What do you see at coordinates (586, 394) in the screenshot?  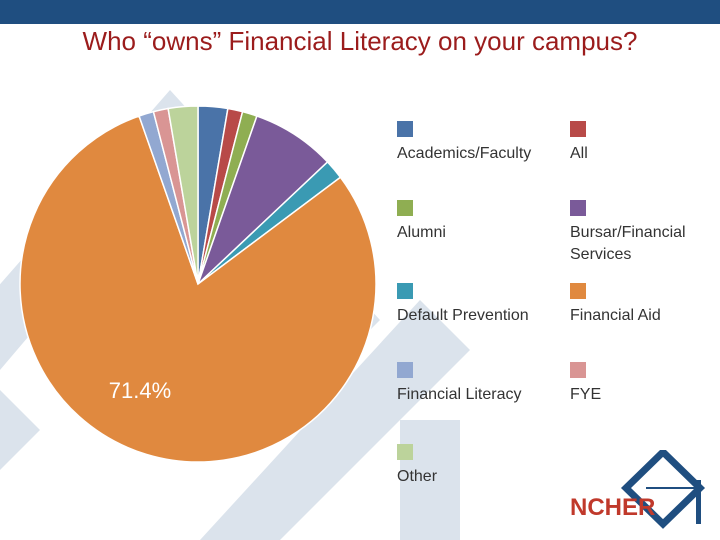 I see `legend-label: FYE` at bounding box center [586, 394].